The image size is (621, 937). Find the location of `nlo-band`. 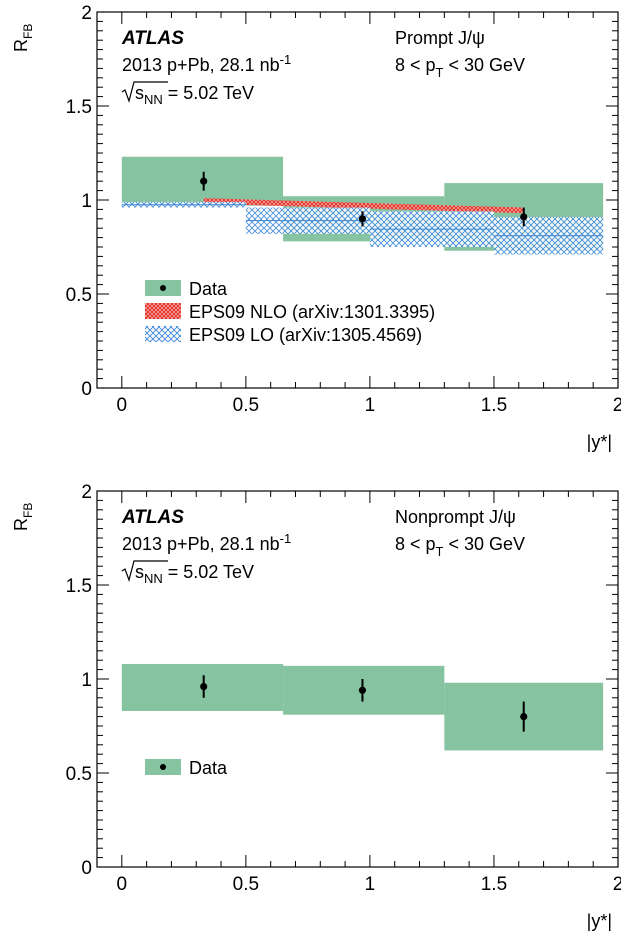

nlo-band is located at coordinates (363, 206).